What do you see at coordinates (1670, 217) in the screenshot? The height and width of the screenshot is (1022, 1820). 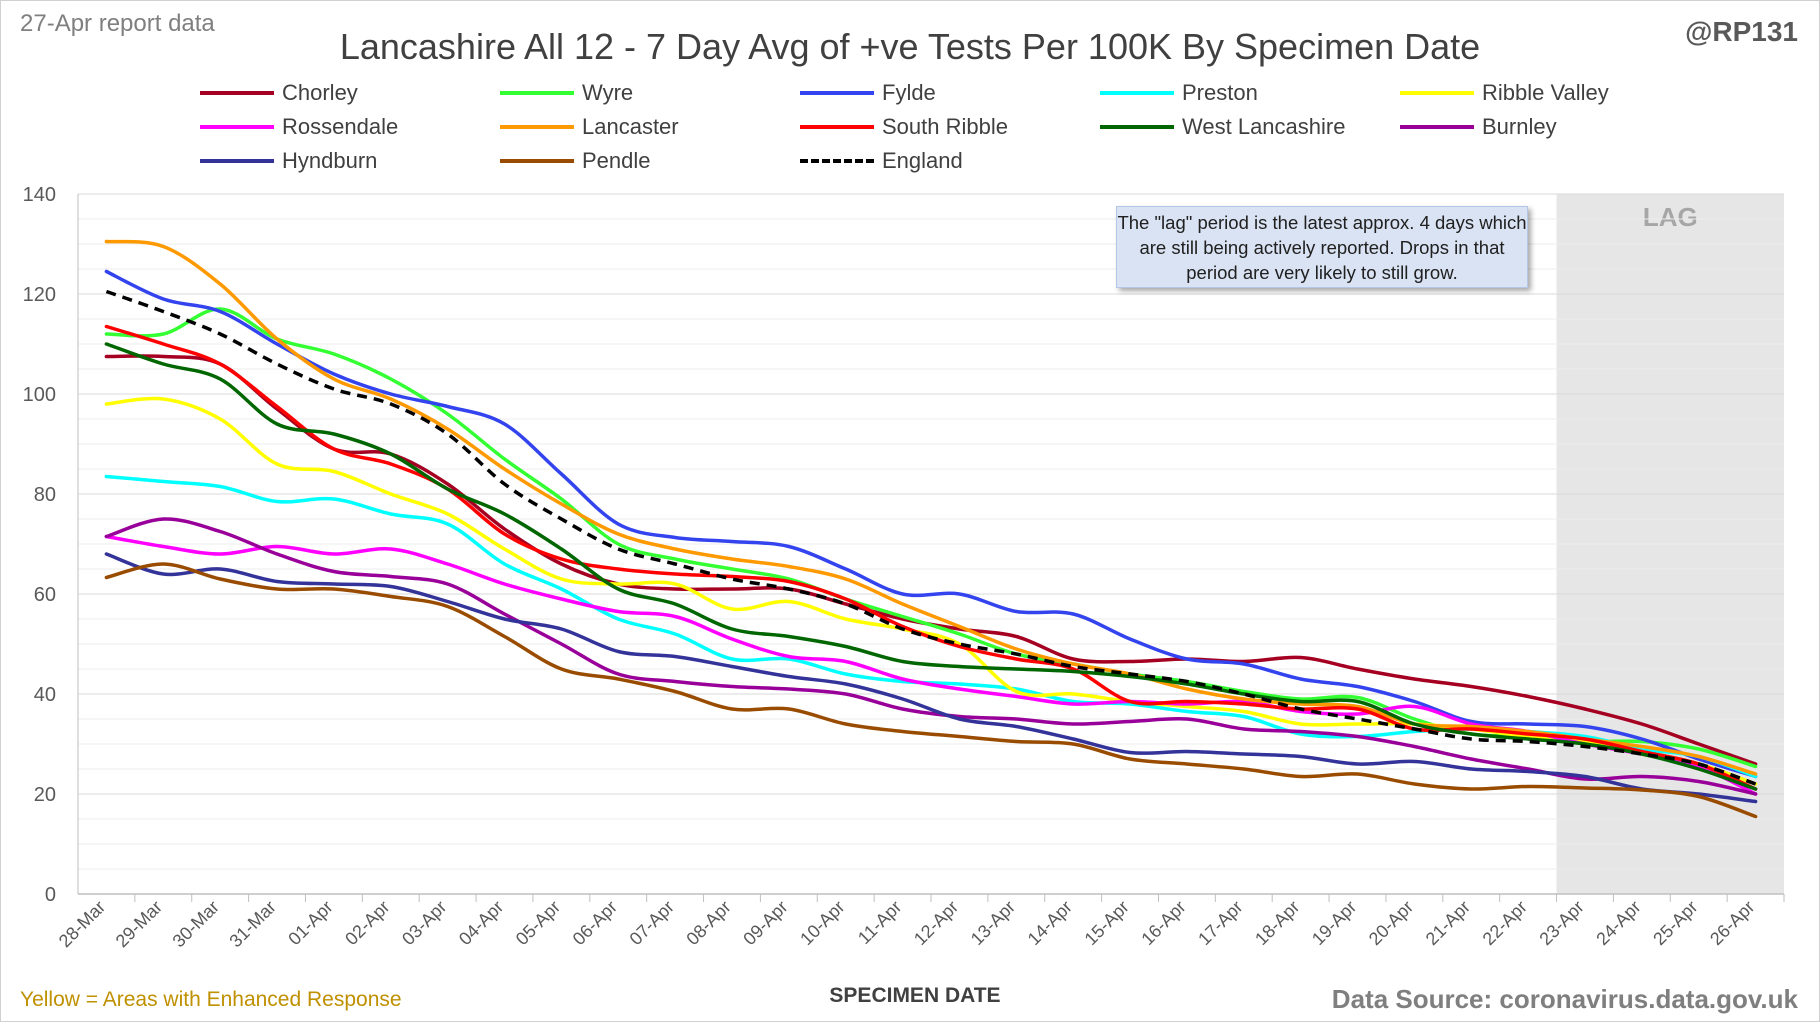 I see `lag-label: LAG` at bounding box center [1670, 217].